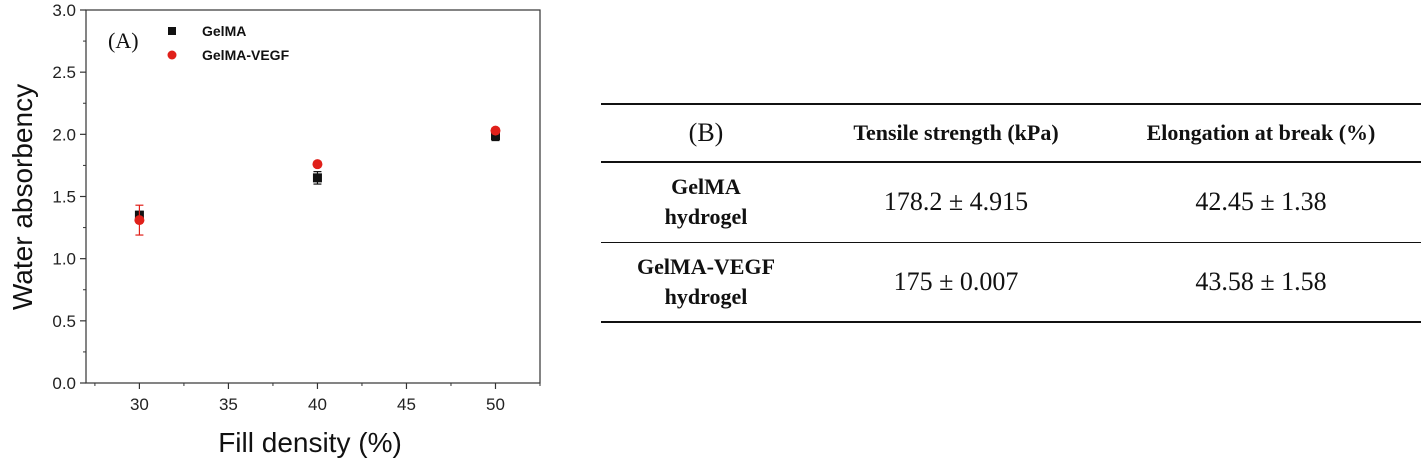 Image resolution: width=1425 pixels, height=467 pixels. What do you see at coordinates (406, 404) in the screenshot?
I see `x-tick-label: 45` at bounding box center [406, 404].